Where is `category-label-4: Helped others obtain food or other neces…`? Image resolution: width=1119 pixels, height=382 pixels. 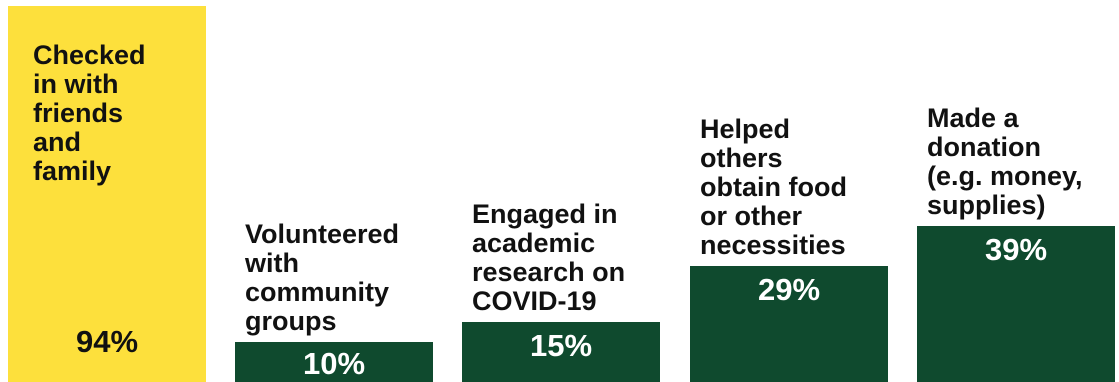
category-label-4: Helped others obtain food or other neces… is located at coordinates (773, 187).